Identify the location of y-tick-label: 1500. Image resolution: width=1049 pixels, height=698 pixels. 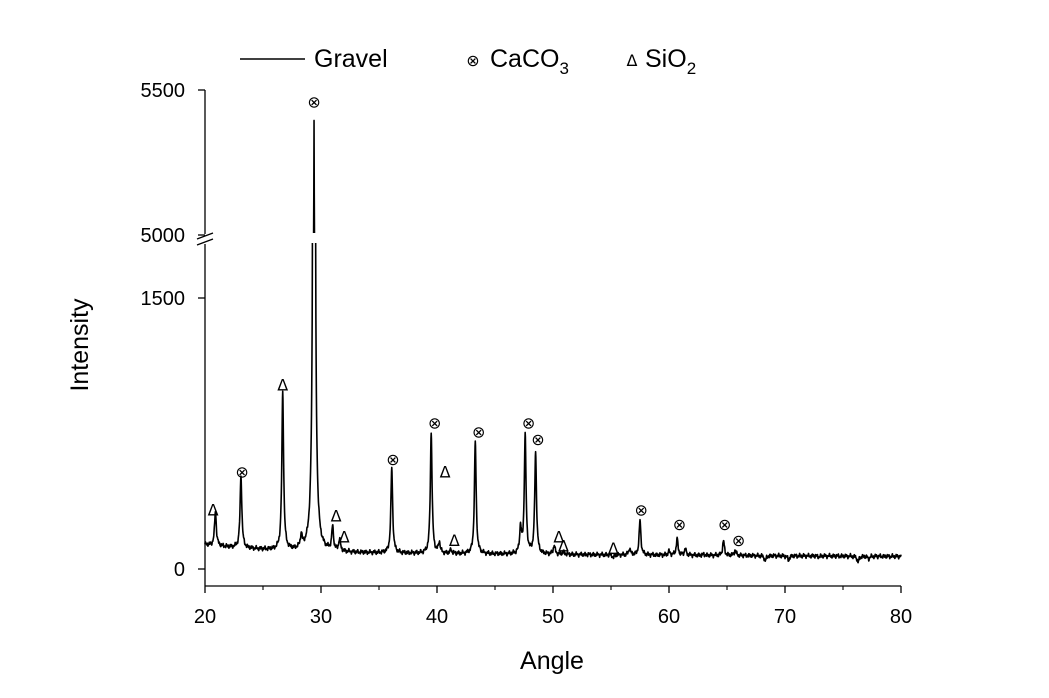
(163, 299).